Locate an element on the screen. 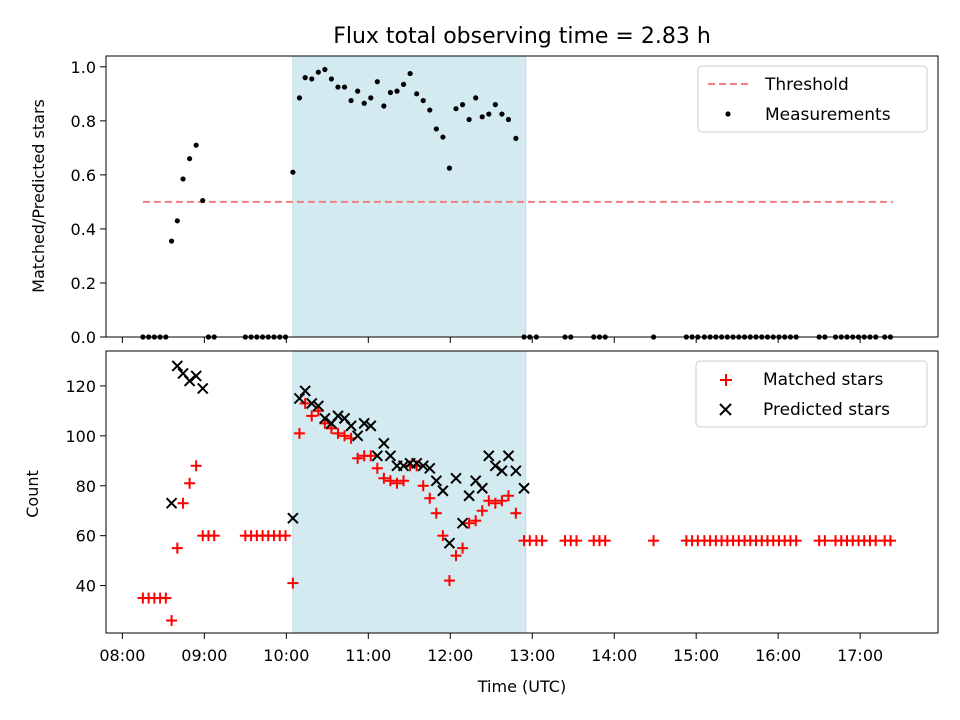 This screenshot has width=960, height=720. x-tick-label: 16:00 is located at coordinates (778, 655).